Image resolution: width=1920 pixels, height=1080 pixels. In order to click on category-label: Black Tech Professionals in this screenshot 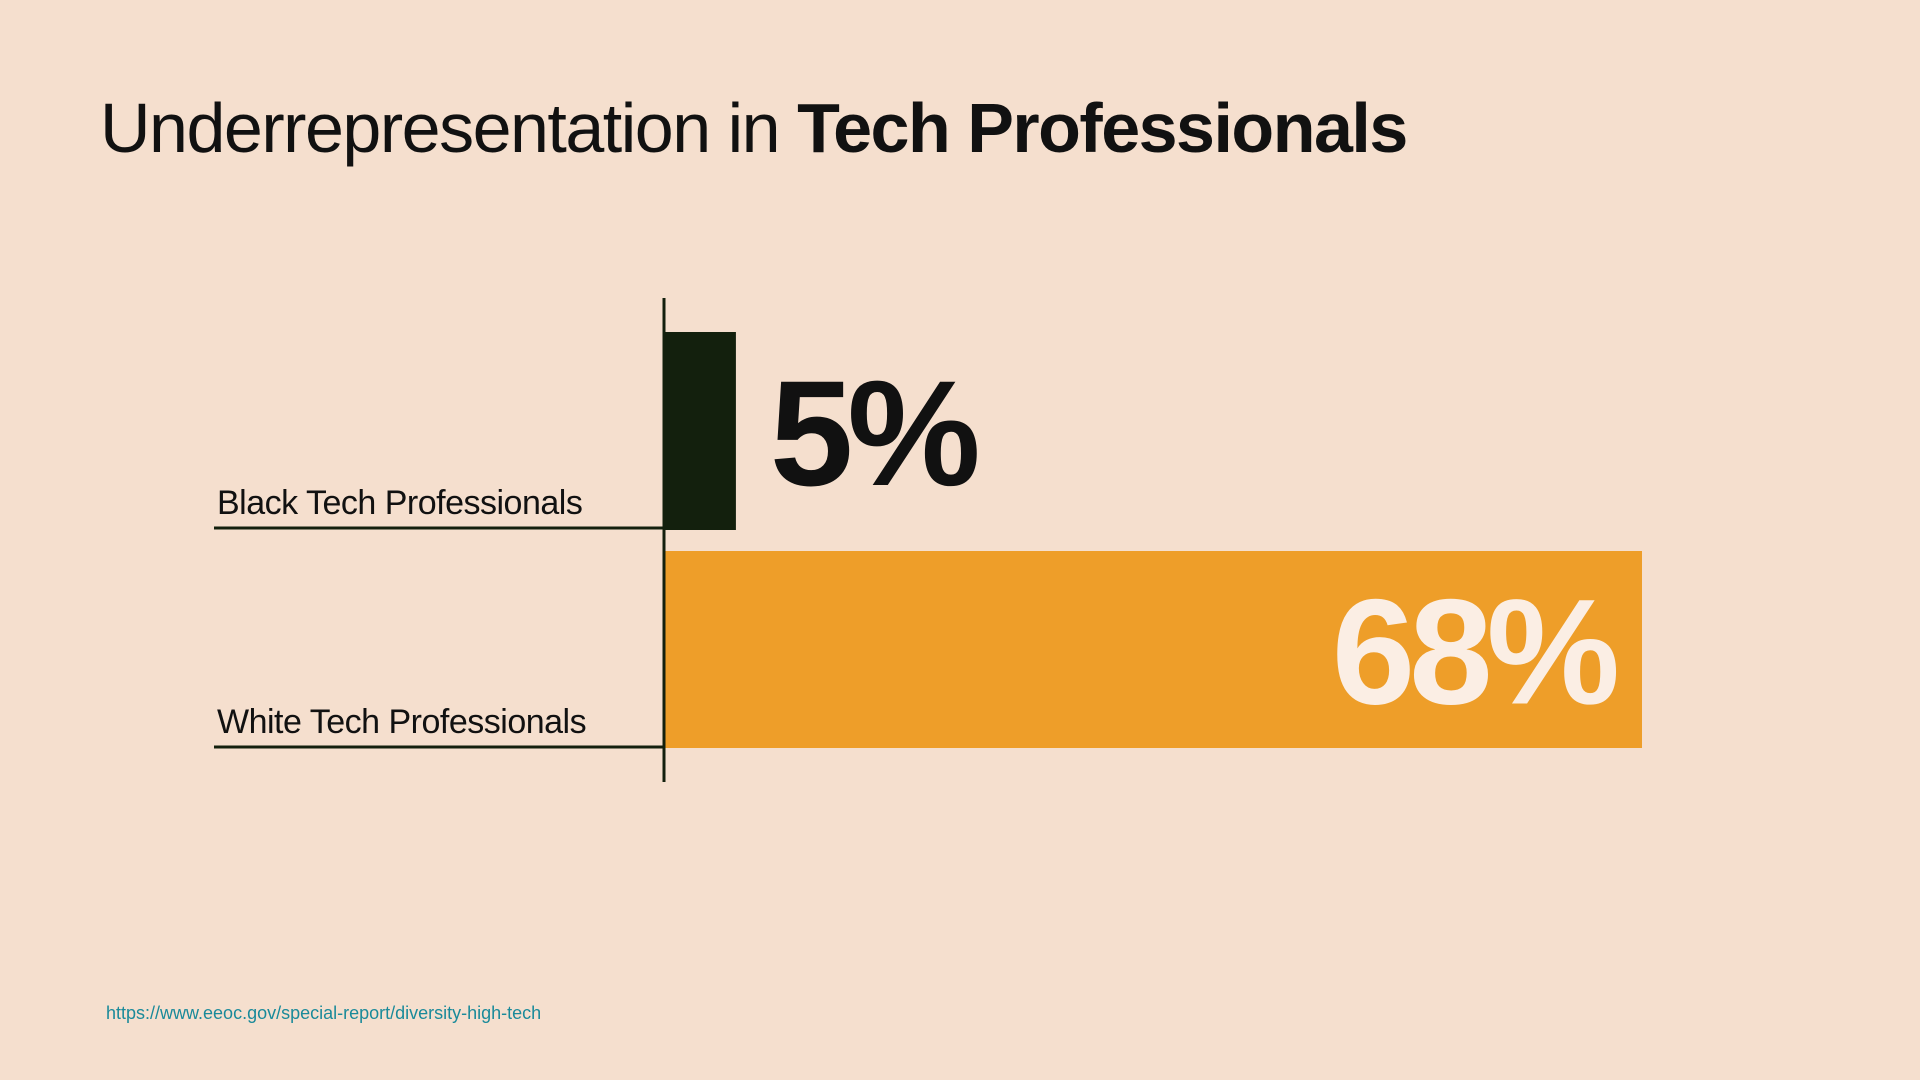, I will do `click(399, 503)`.